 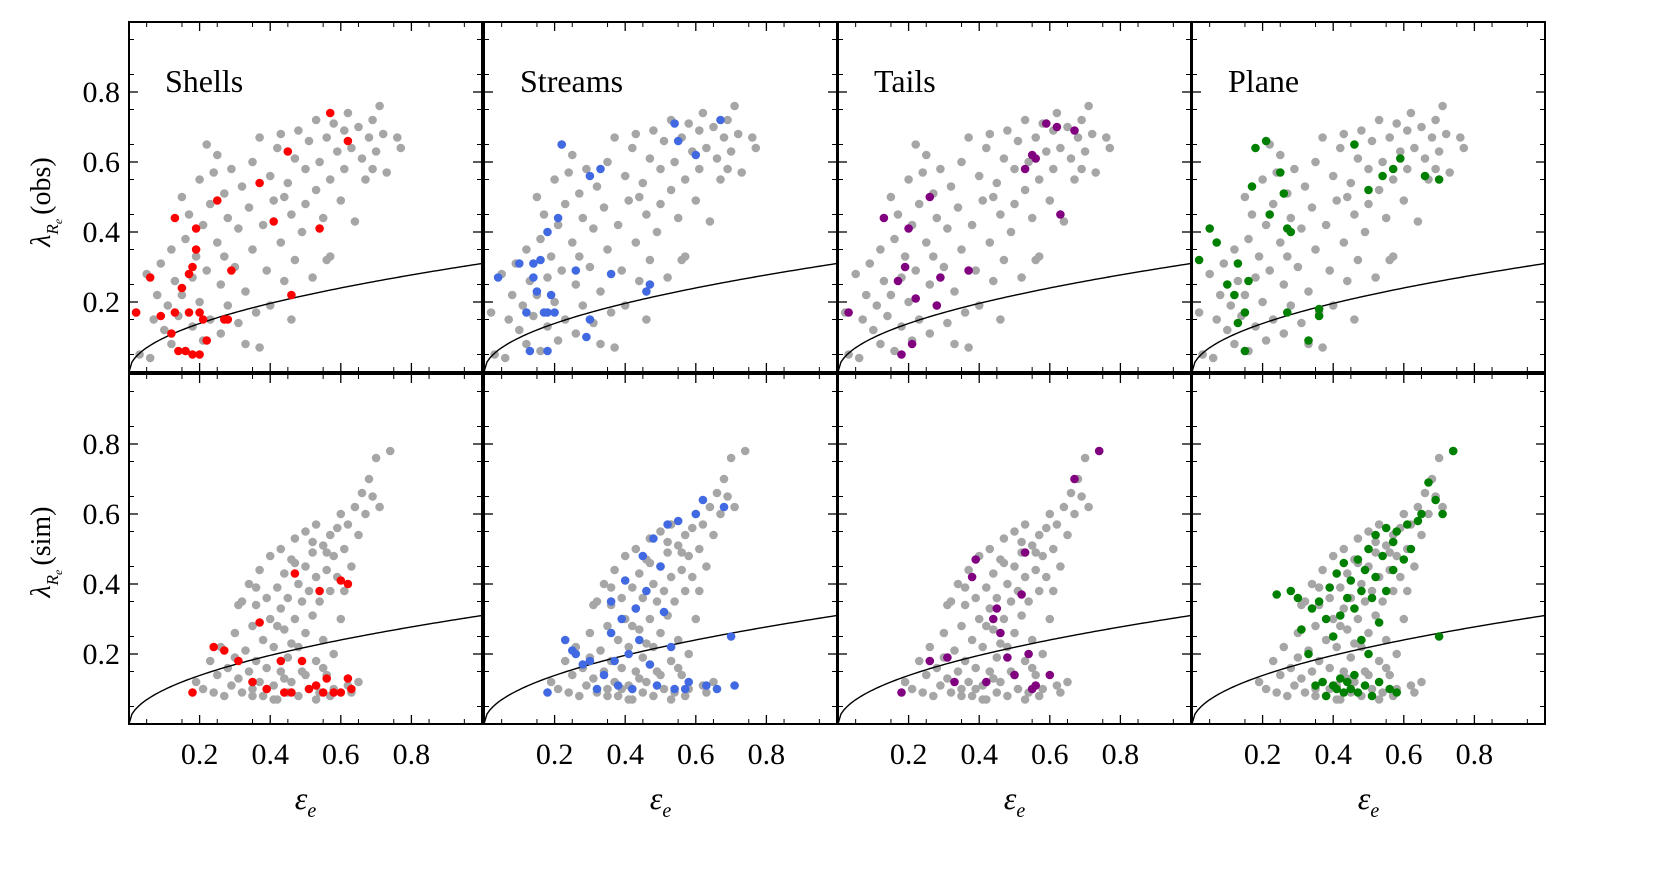 What do you see at coordinates (204, 81) in the screenshot?
I see `panel-title: Shells` at bounding box center [204, 81].